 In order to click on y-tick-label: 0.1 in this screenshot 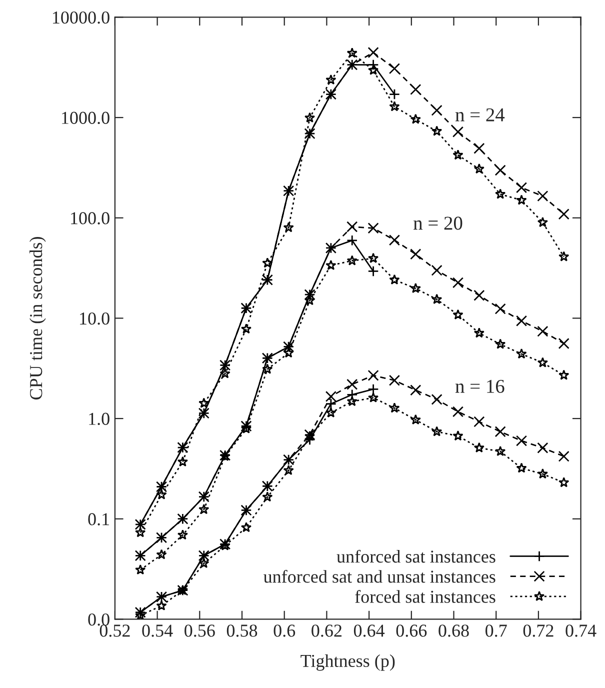, I will do `click(99, 519)`.